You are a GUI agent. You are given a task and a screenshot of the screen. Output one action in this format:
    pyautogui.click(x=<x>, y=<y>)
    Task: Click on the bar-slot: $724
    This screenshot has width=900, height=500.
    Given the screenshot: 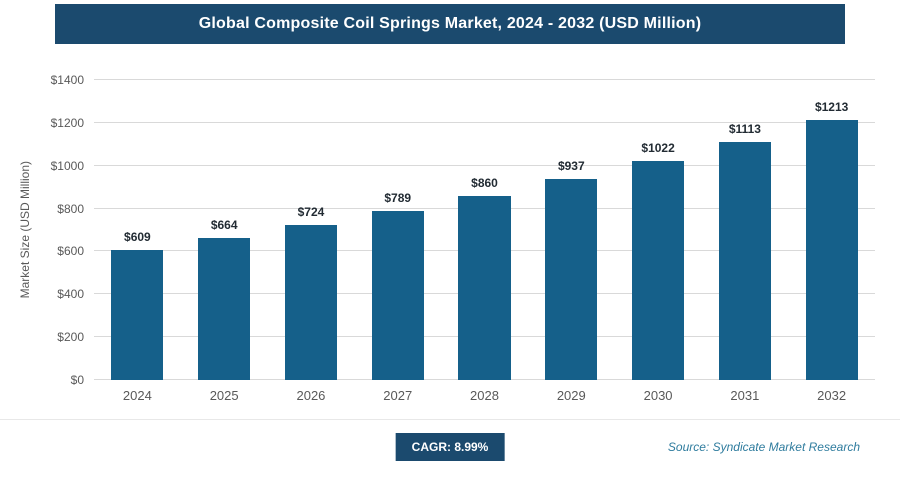 What is the action you would take?
    pyautogui.click(x=311, y=230)
    